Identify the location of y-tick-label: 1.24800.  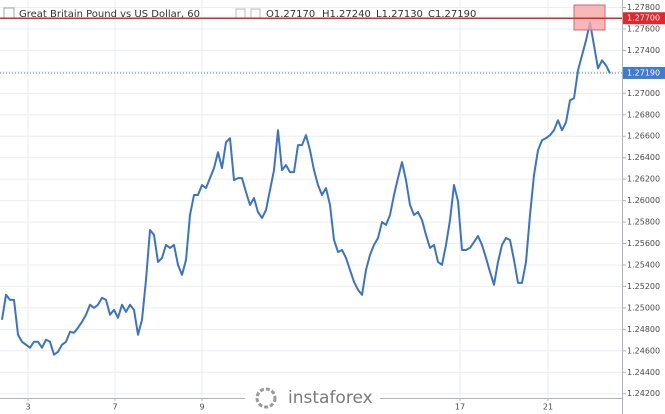
(643, 329).